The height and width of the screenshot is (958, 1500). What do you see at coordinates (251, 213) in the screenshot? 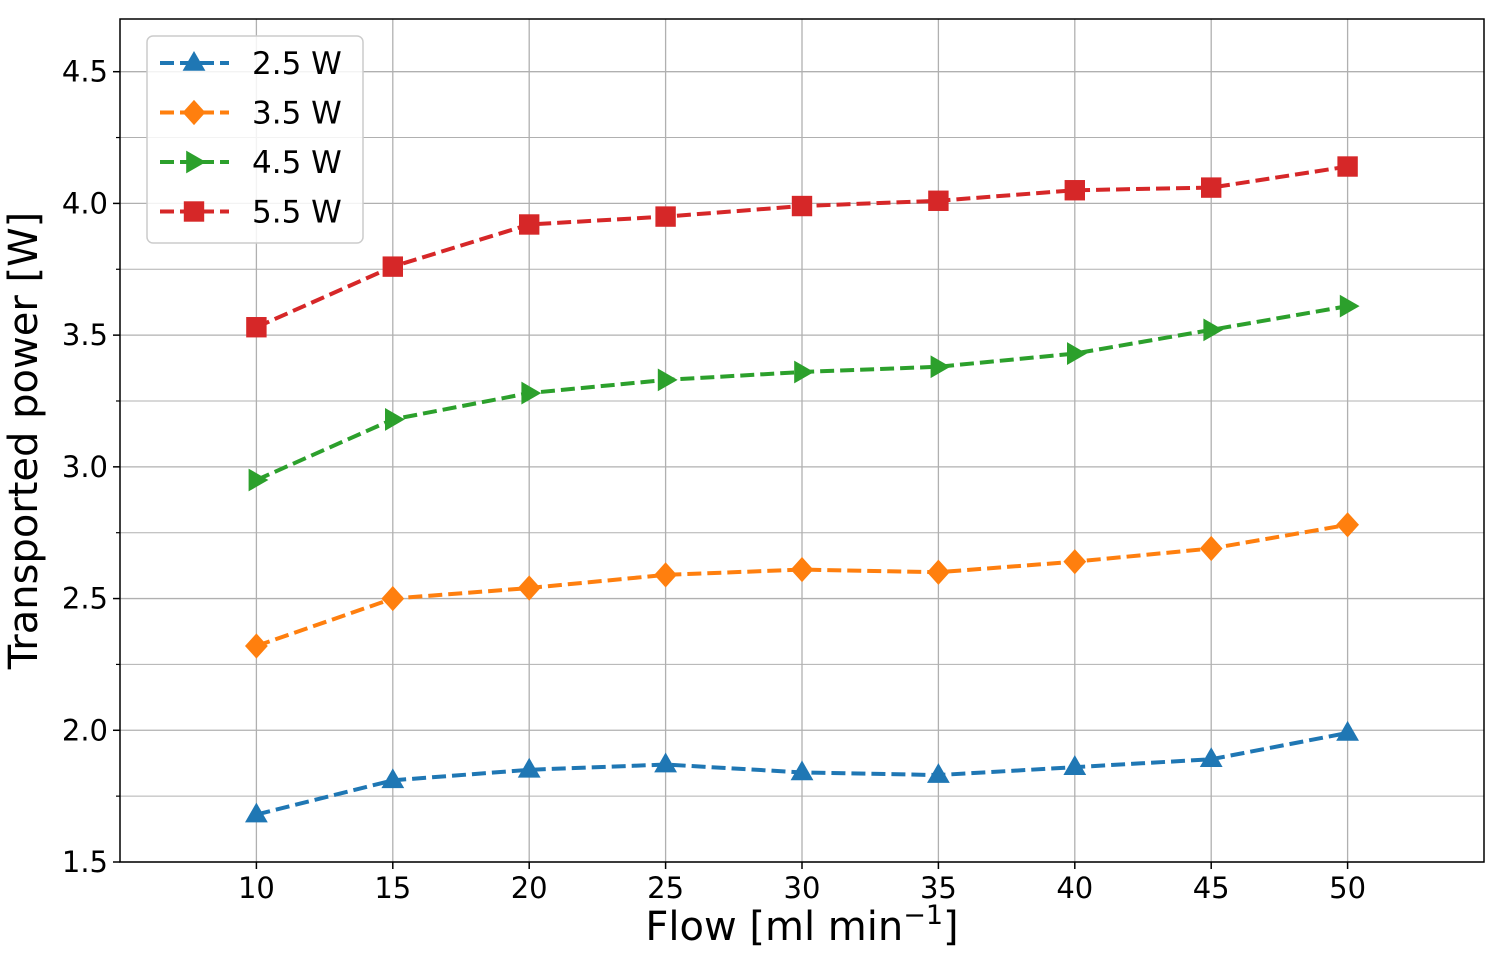
I see `legend-item: 5.5 W` at bounding box center [251, 213].